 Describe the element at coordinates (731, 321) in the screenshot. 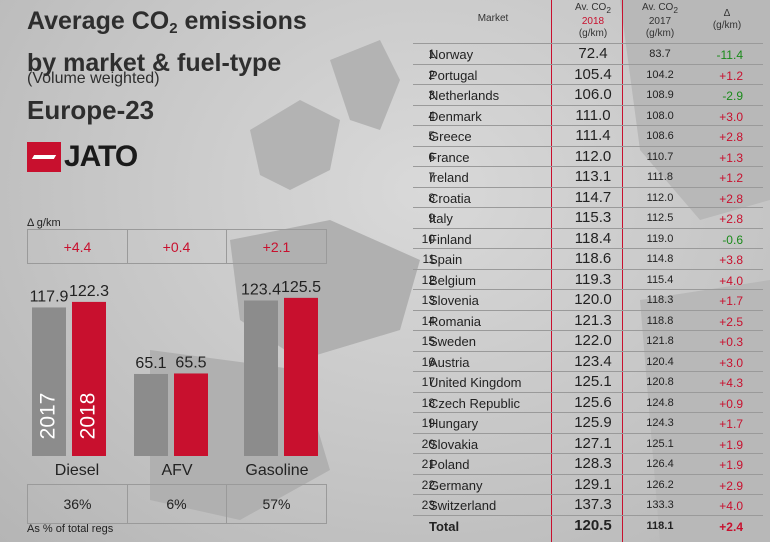

I see `delta-cell: +2.5` at that location.